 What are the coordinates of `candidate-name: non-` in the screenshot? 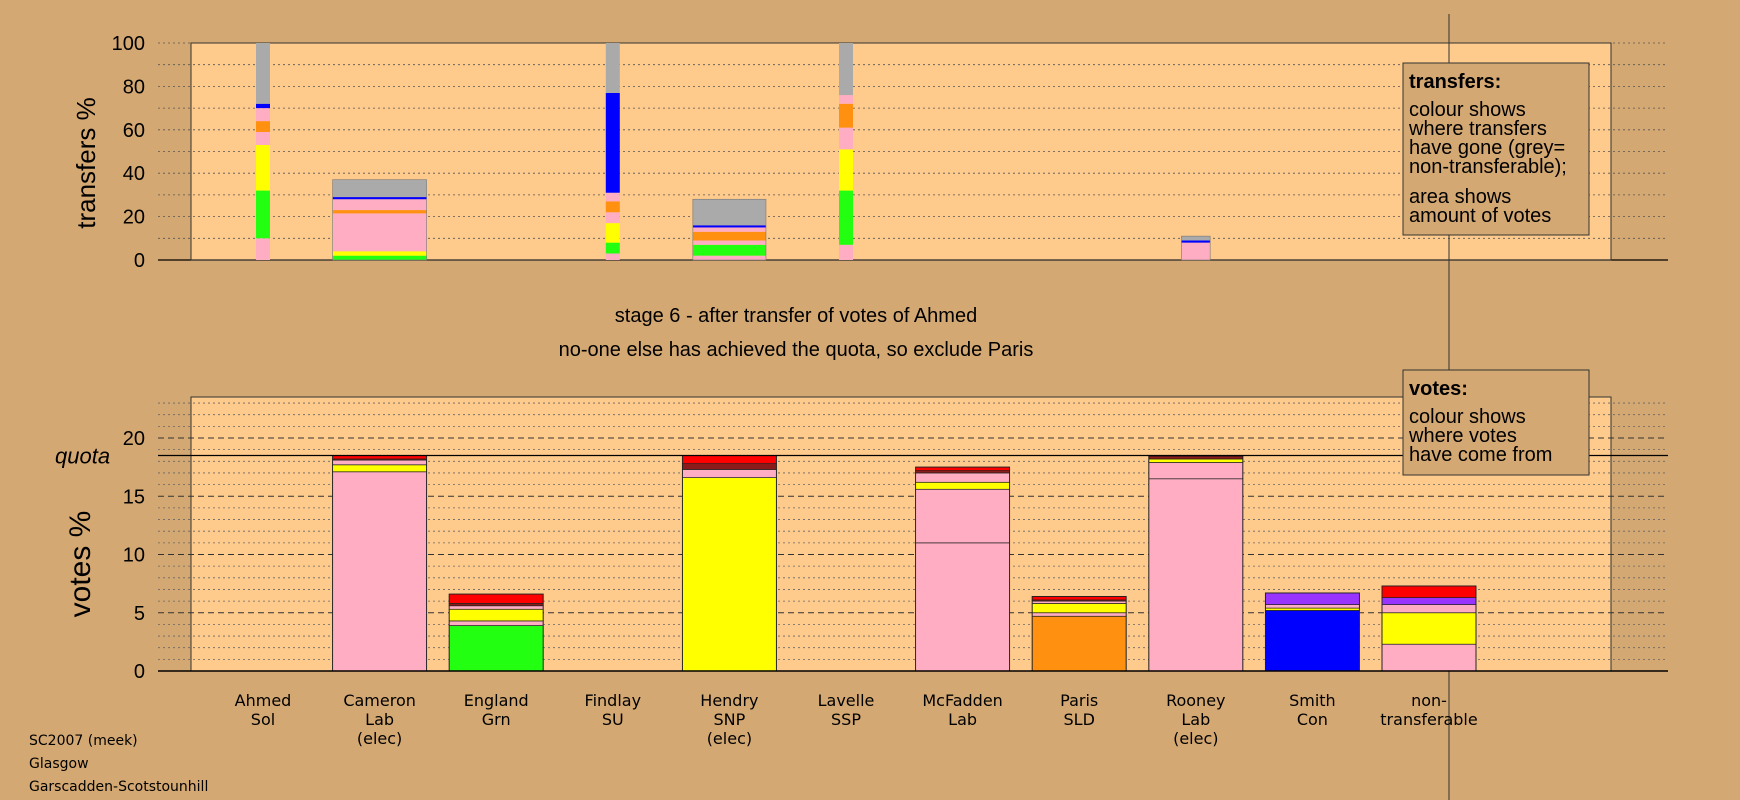 It's located at (1429, 700).